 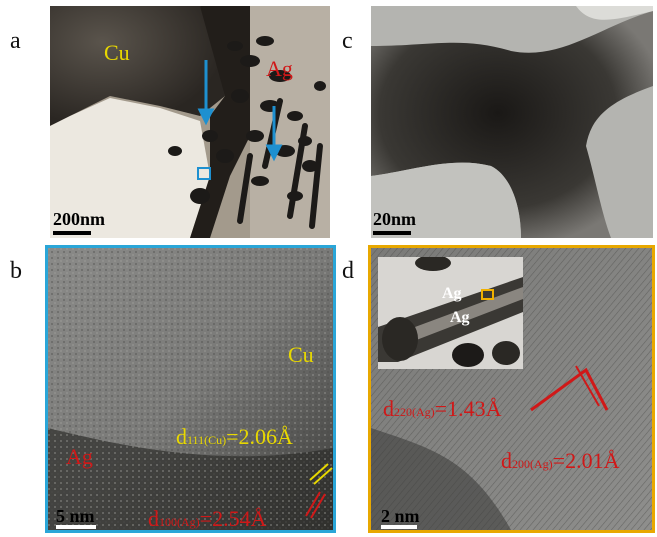 What do you see at coordinates (75, 516) in the screenshot?
I see `scale-bar-label-b: 5 nm` at bounding box center [75, 516].